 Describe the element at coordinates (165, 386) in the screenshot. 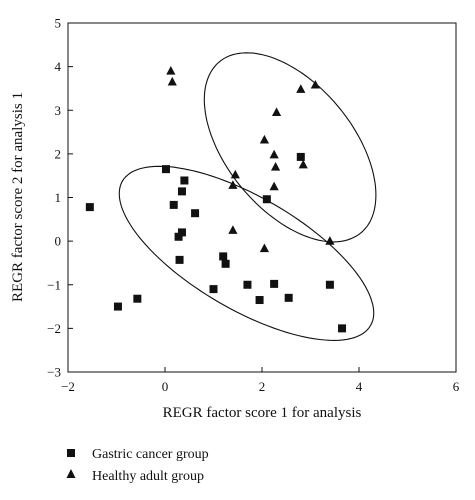

I see `x-tick-label: 0` at that location.